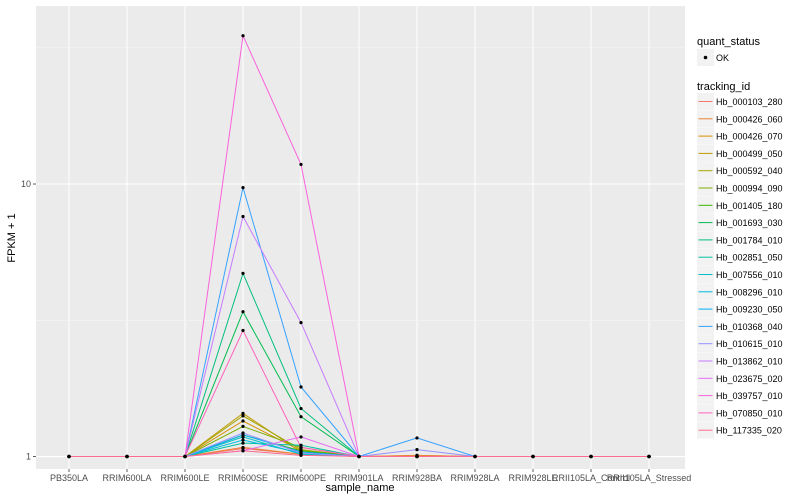 The image size is (800, 500). What do you see at coordinates (749, 344) in the screenshot?
I see `legend-series-label: Hb_010615_010` at bounding box center [749, 344].